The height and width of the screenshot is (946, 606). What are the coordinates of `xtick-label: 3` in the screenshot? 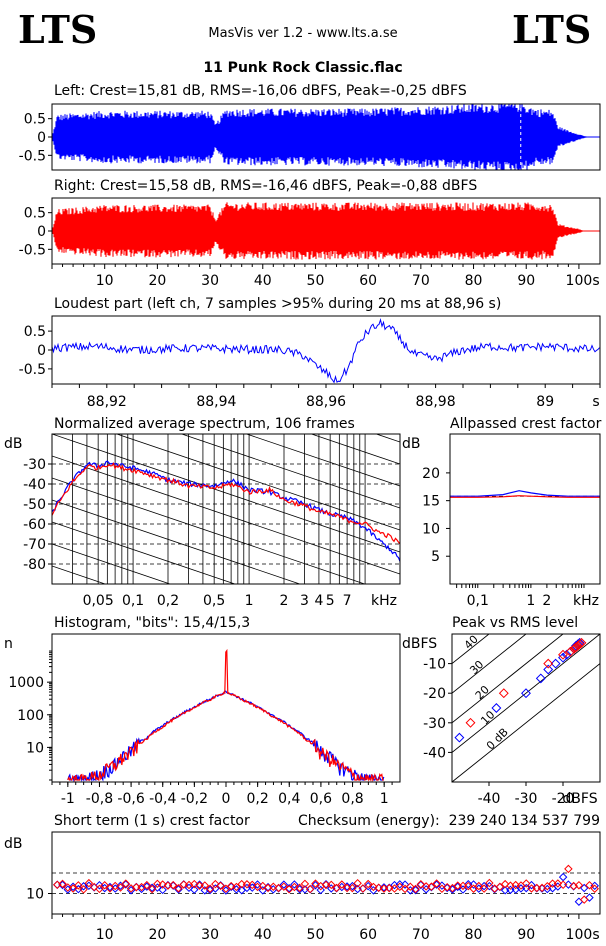 It's located at (304, 601).